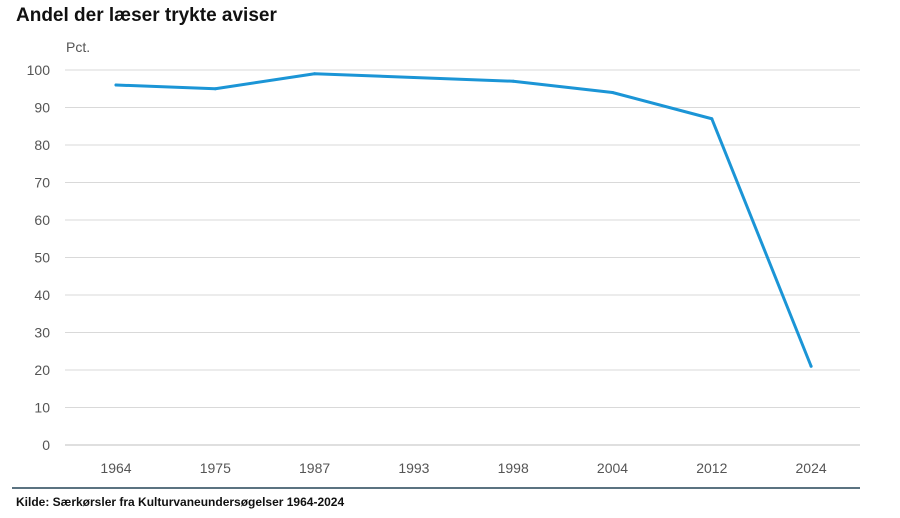 This screenshot has width=900, height=518. I want to click on x-tick-label: 1993, so click(413, 468).